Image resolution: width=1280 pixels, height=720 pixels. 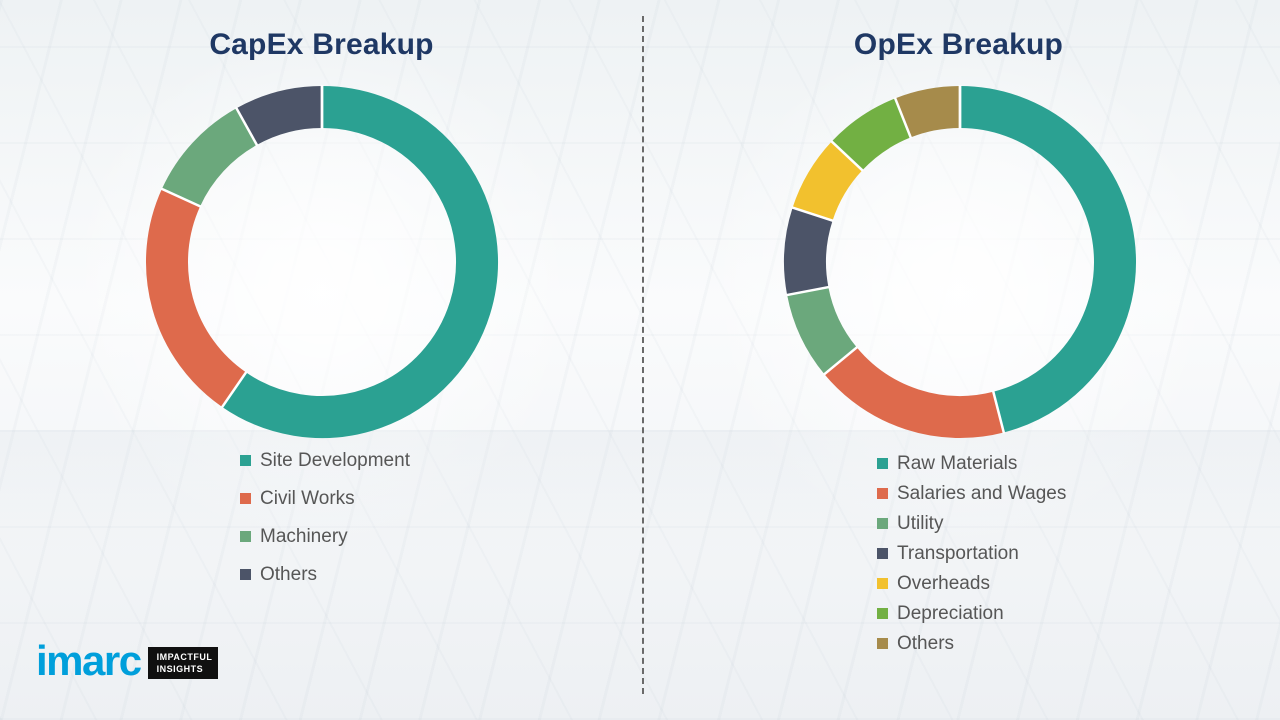 I want to click on legend-item: Site Development, so click(x=325, y=460).